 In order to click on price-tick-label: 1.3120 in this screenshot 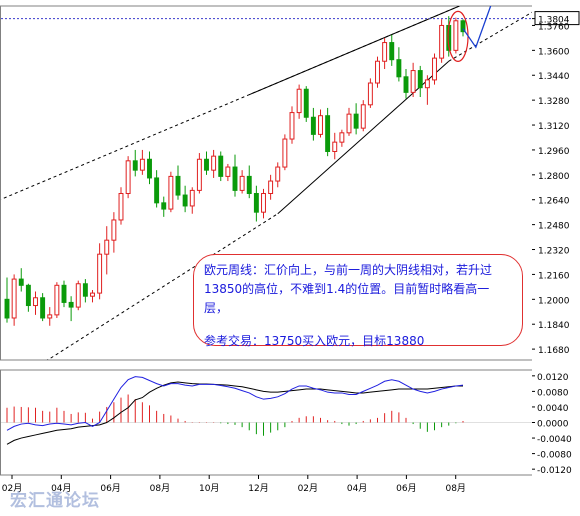, I will do `click(554, 127)`.